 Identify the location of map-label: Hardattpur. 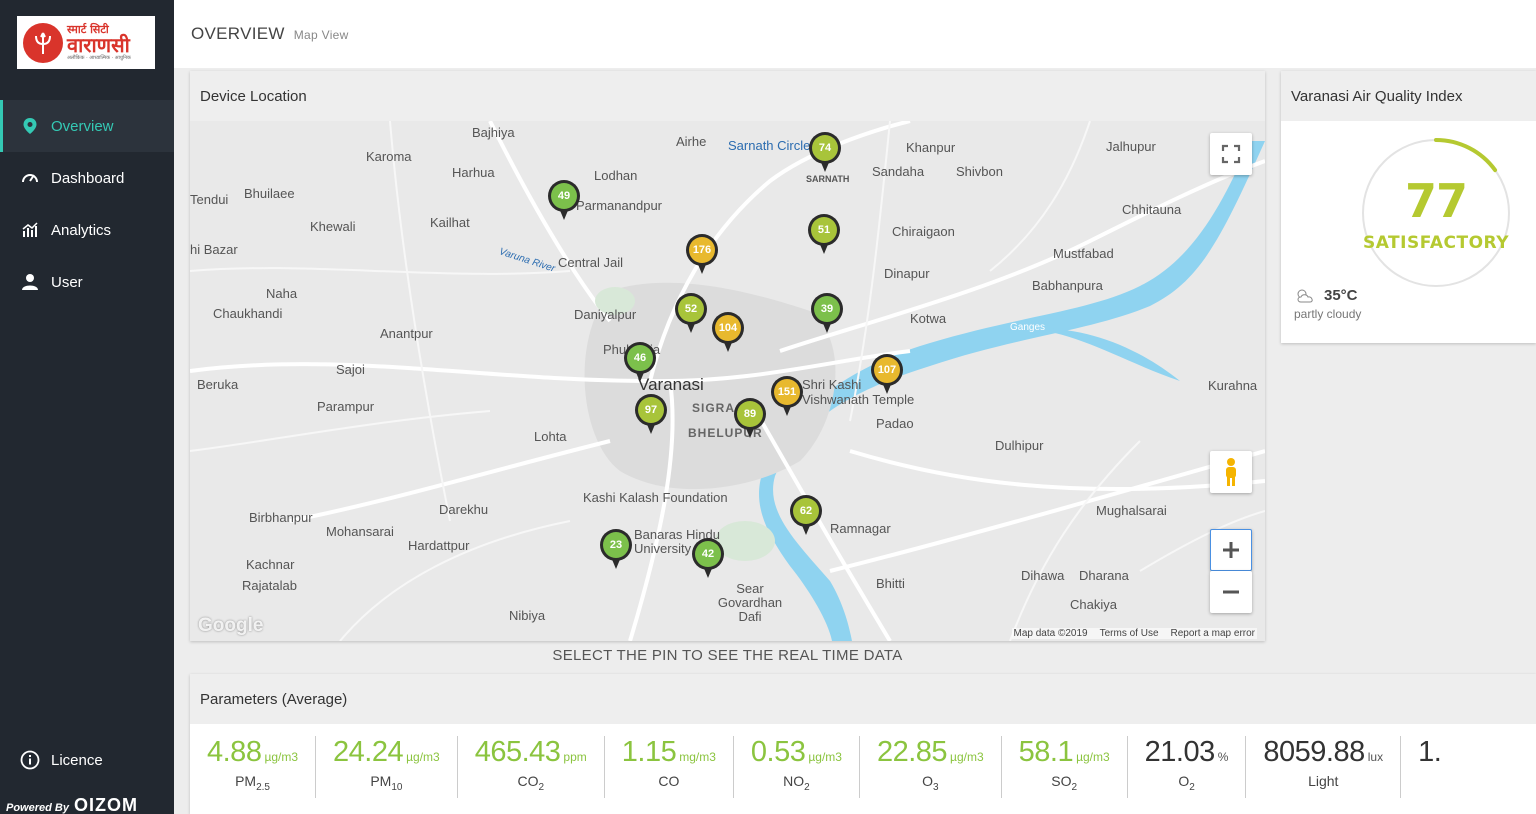
(439, 545).